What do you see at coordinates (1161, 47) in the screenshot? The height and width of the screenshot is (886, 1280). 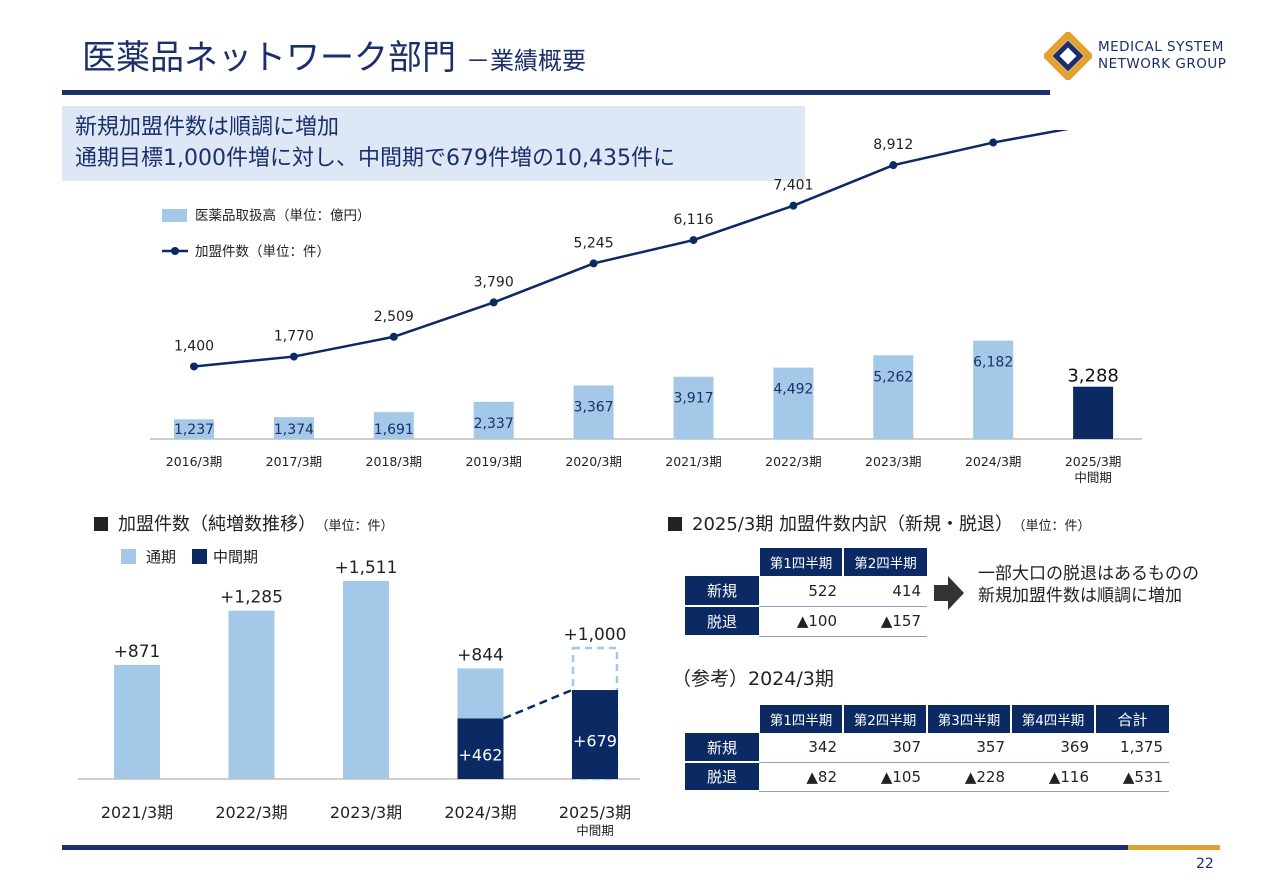 I see `logo-text-line1: MEDICAL SYSTEM` at bounding box center [1161, 47].